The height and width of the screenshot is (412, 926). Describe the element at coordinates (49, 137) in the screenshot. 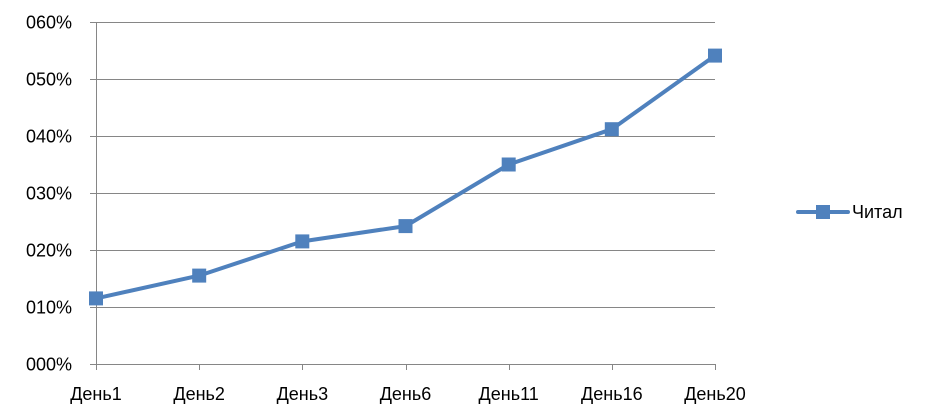

I see `y-tick-label: 040%` at that location.